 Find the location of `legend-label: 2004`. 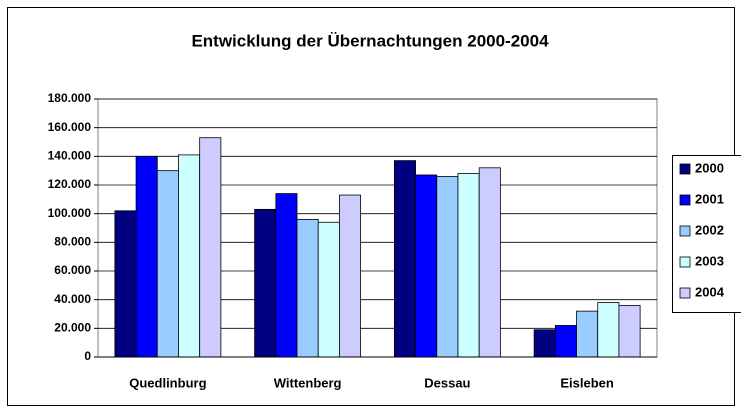

legend-label: 2004 is located at coordinates (710, 291).